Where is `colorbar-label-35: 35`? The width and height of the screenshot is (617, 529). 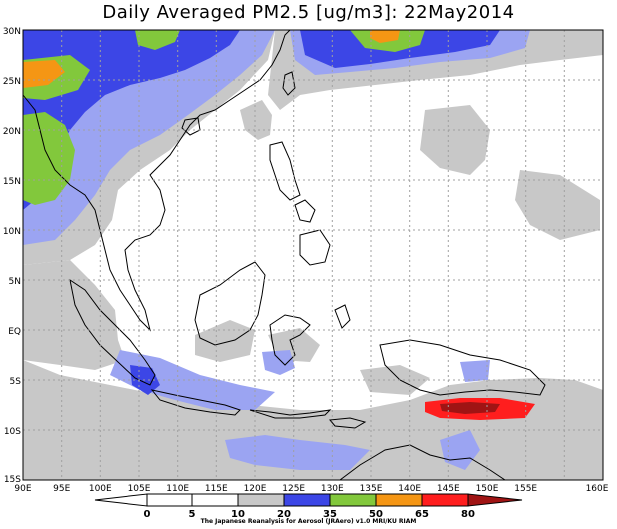
colorbar-label-35: 35 is located at coordinates (330, 514).